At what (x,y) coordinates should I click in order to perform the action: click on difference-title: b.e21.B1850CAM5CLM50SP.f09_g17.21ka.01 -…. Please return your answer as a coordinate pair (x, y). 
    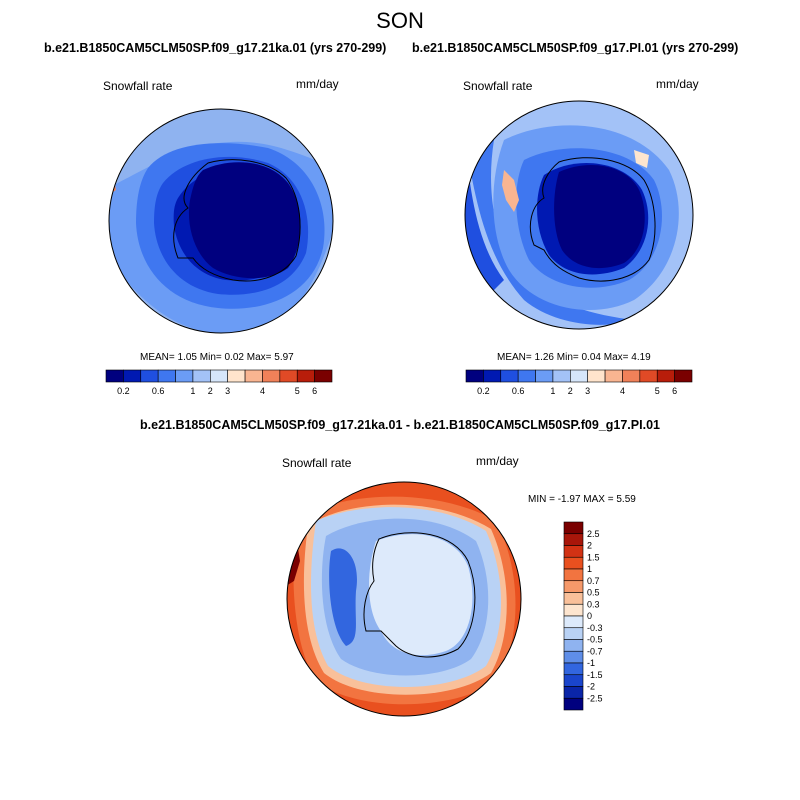
    Looking at the image, I should click on (400, 425).